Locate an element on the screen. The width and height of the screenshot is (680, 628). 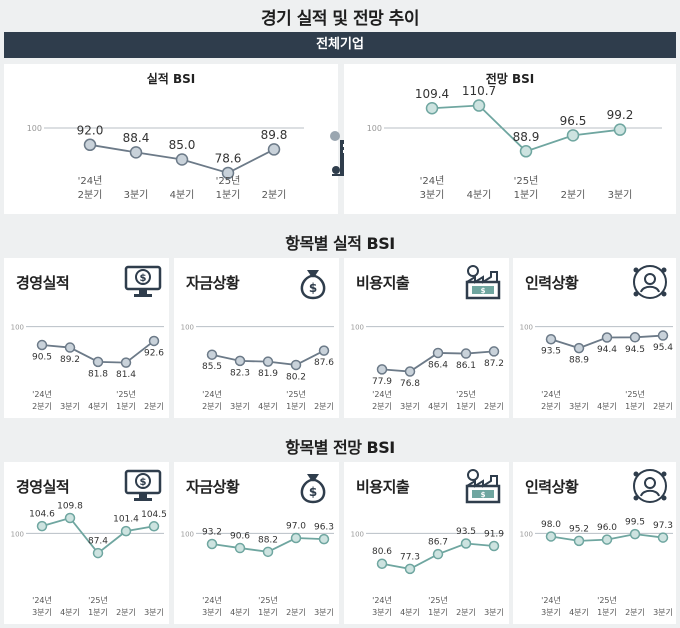
data-label: 90.6 is located at coordinates (240, 537).